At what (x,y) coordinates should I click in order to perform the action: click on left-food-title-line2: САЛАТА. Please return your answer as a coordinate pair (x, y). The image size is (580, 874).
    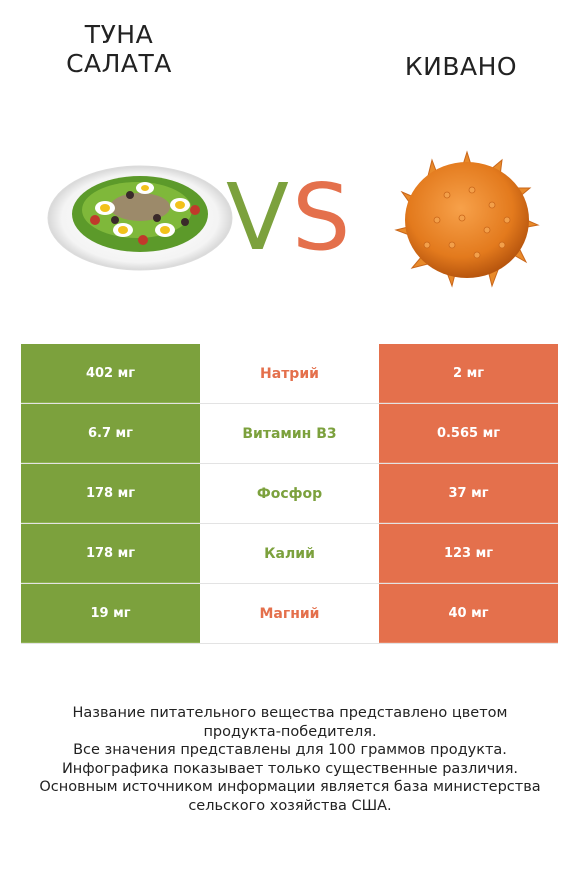
    Looking at the image, I should click on (119, 63).